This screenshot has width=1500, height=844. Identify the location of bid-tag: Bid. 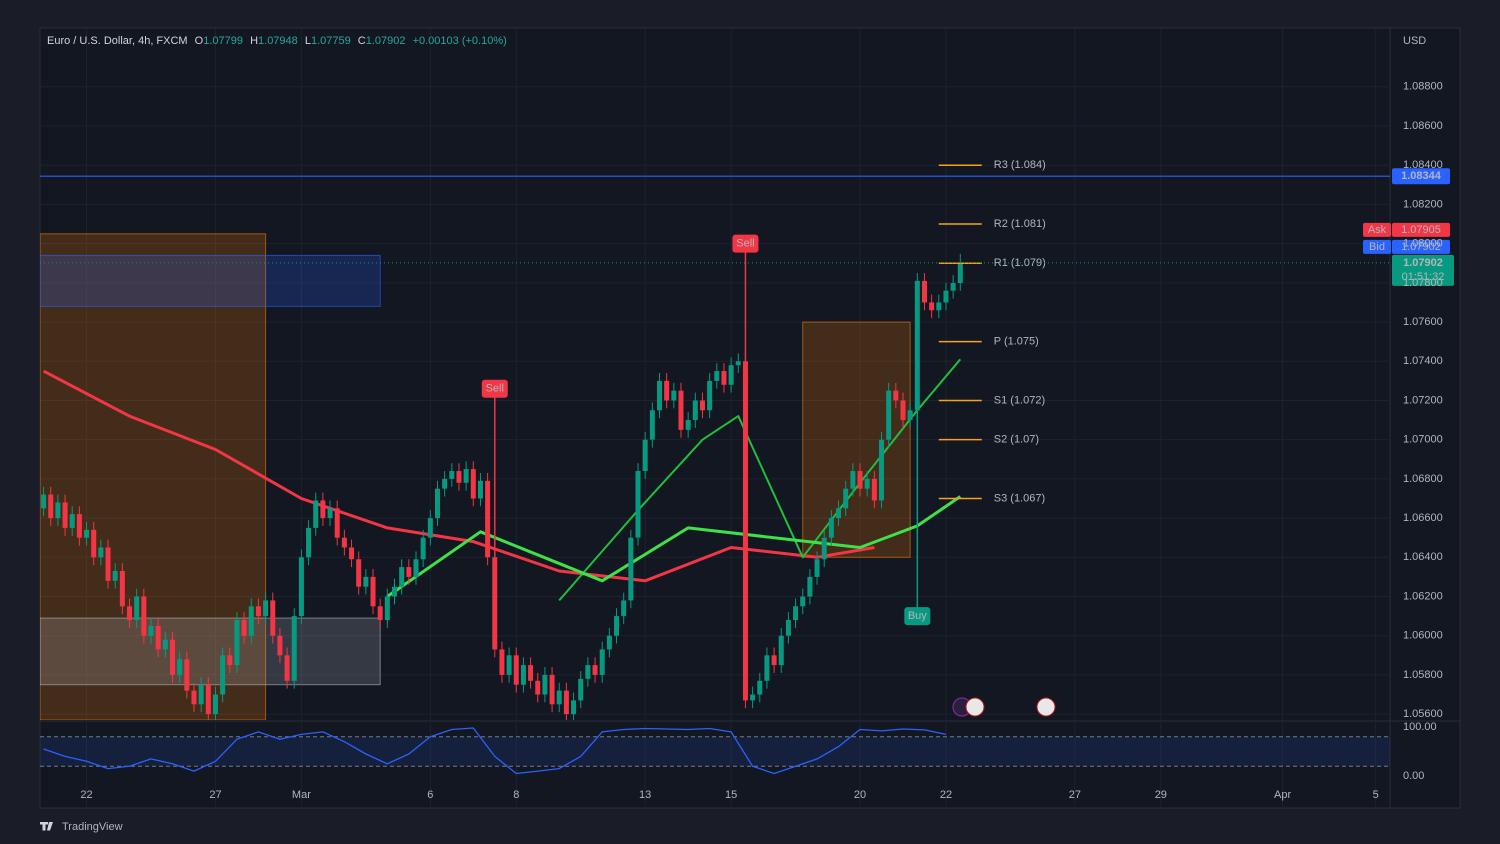
(1377, 247).